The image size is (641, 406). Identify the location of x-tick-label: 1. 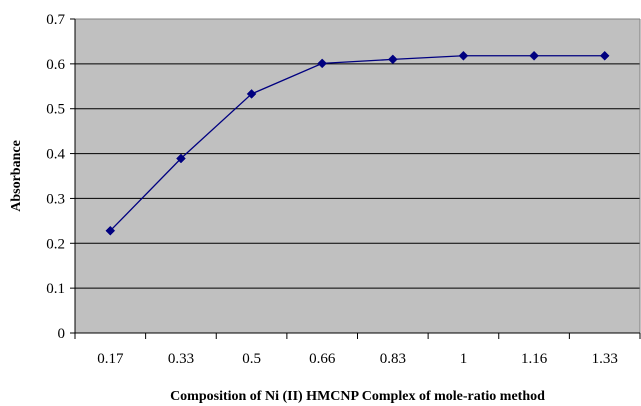
(464, 359).